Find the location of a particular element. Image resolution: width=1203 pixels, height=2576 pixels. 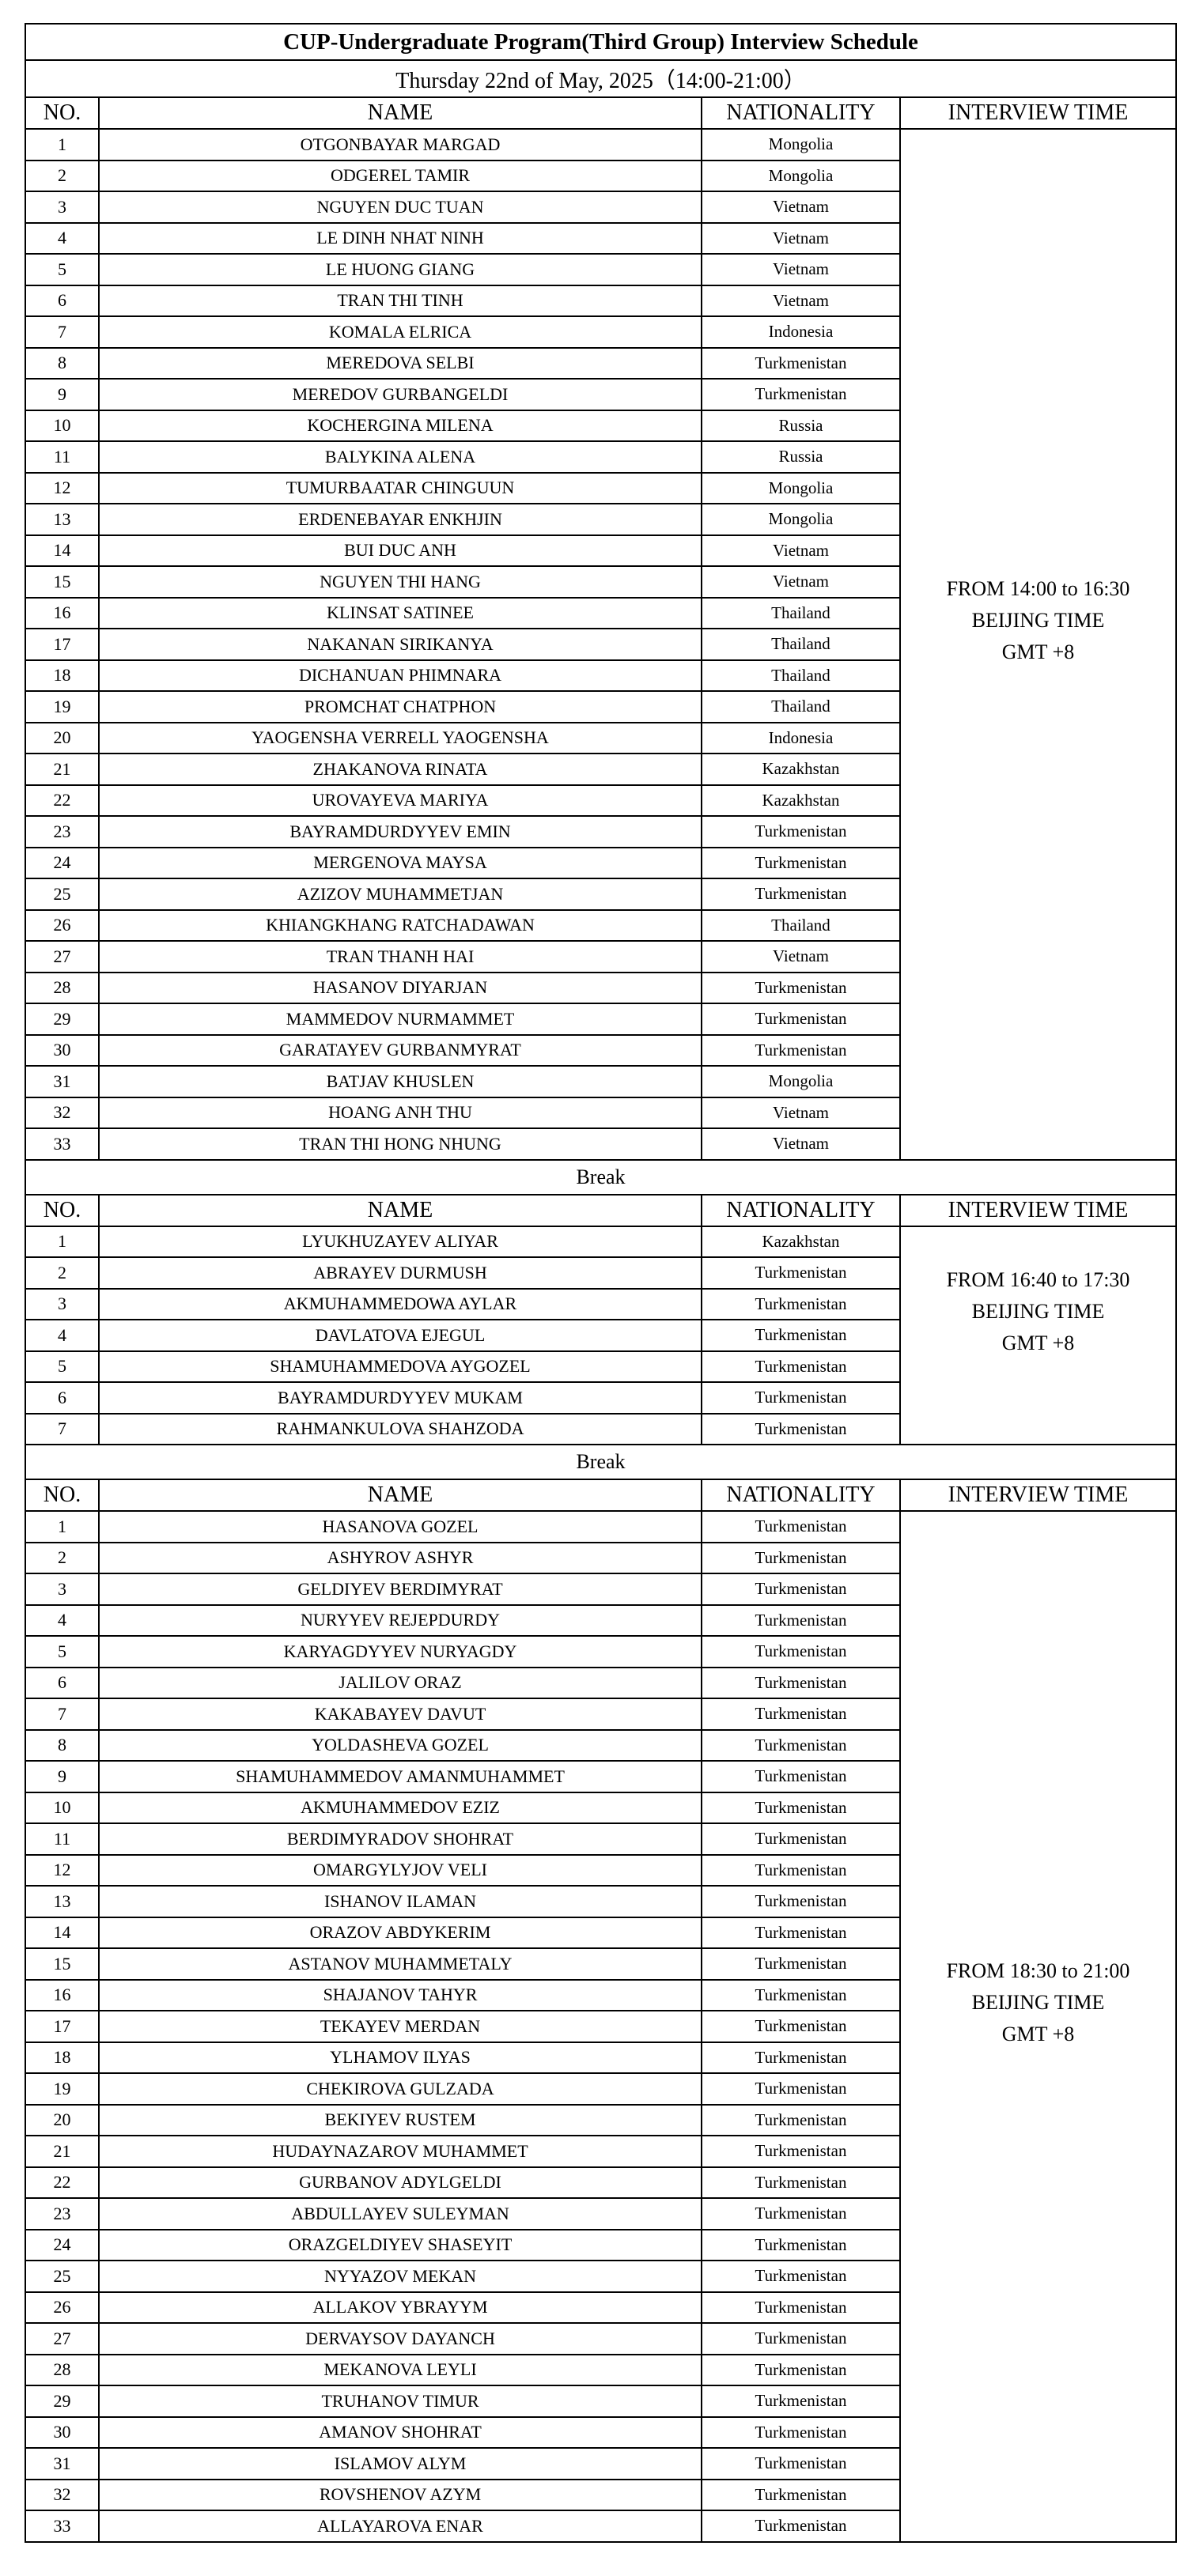

column-header-row: NO. NAME NATIONALITY INTERVIEW TIME is located at coordinates (601, 113).